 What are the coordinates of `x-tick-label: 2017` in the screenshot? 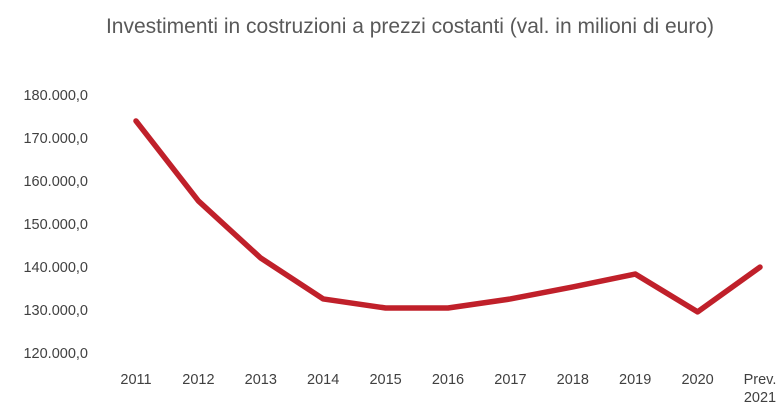 It's located at (510, 380).